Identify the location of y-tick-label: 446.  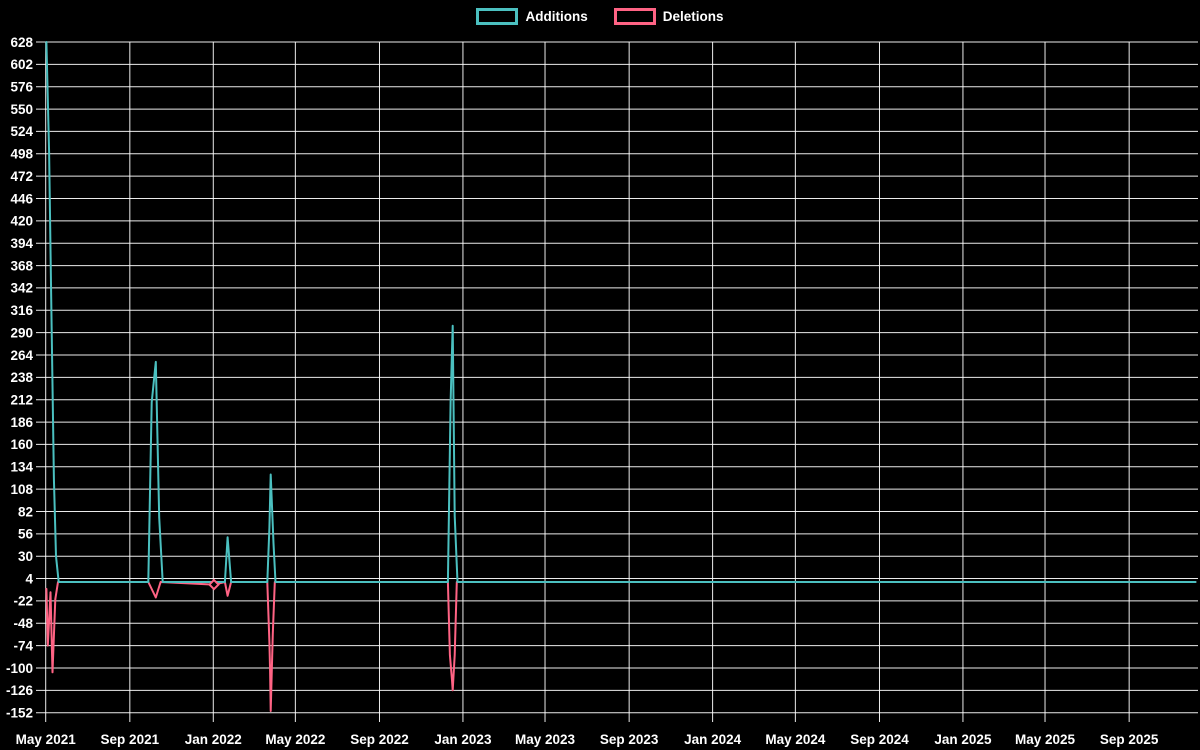
(21, 198).